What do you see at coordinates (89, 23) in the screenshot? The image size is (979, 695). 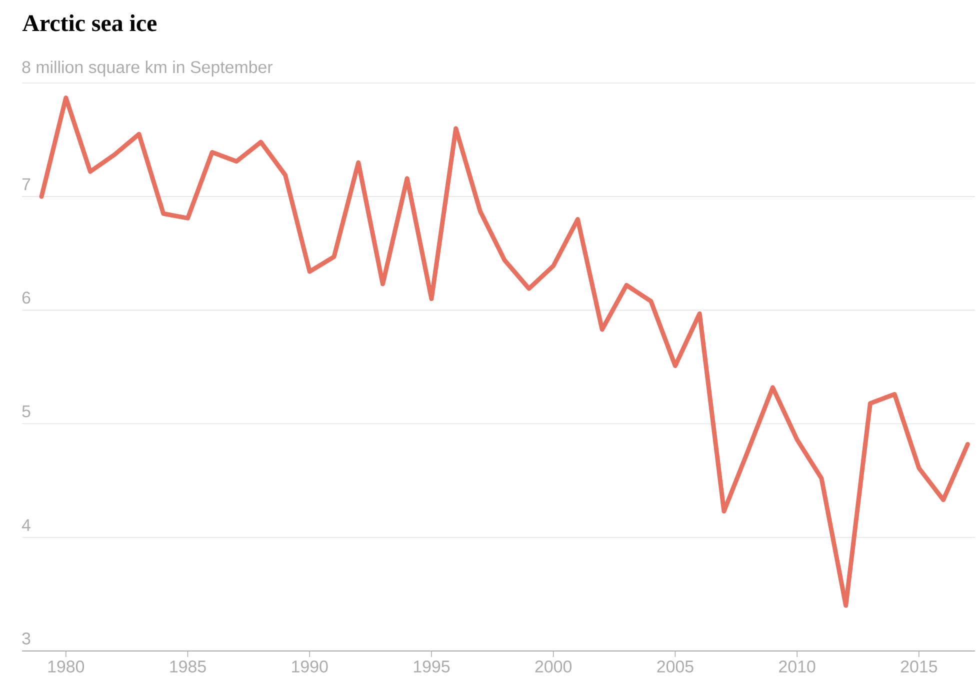 I see `chart-title: Arctic sea ice` at bounding box center [89, 23].